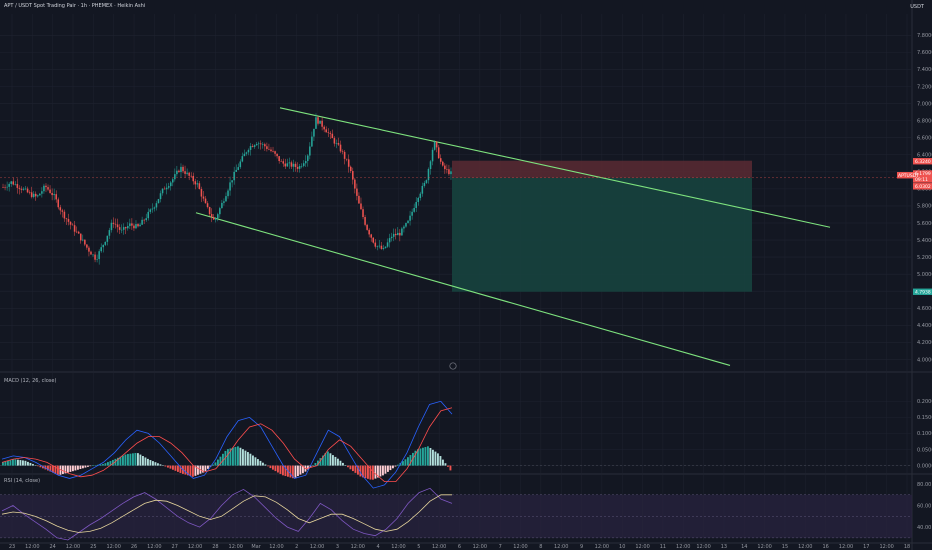  What do you see at coordinates (922, 161) in the screenshot?
I see `price-tag-bg` at bounding box center [922, 161].